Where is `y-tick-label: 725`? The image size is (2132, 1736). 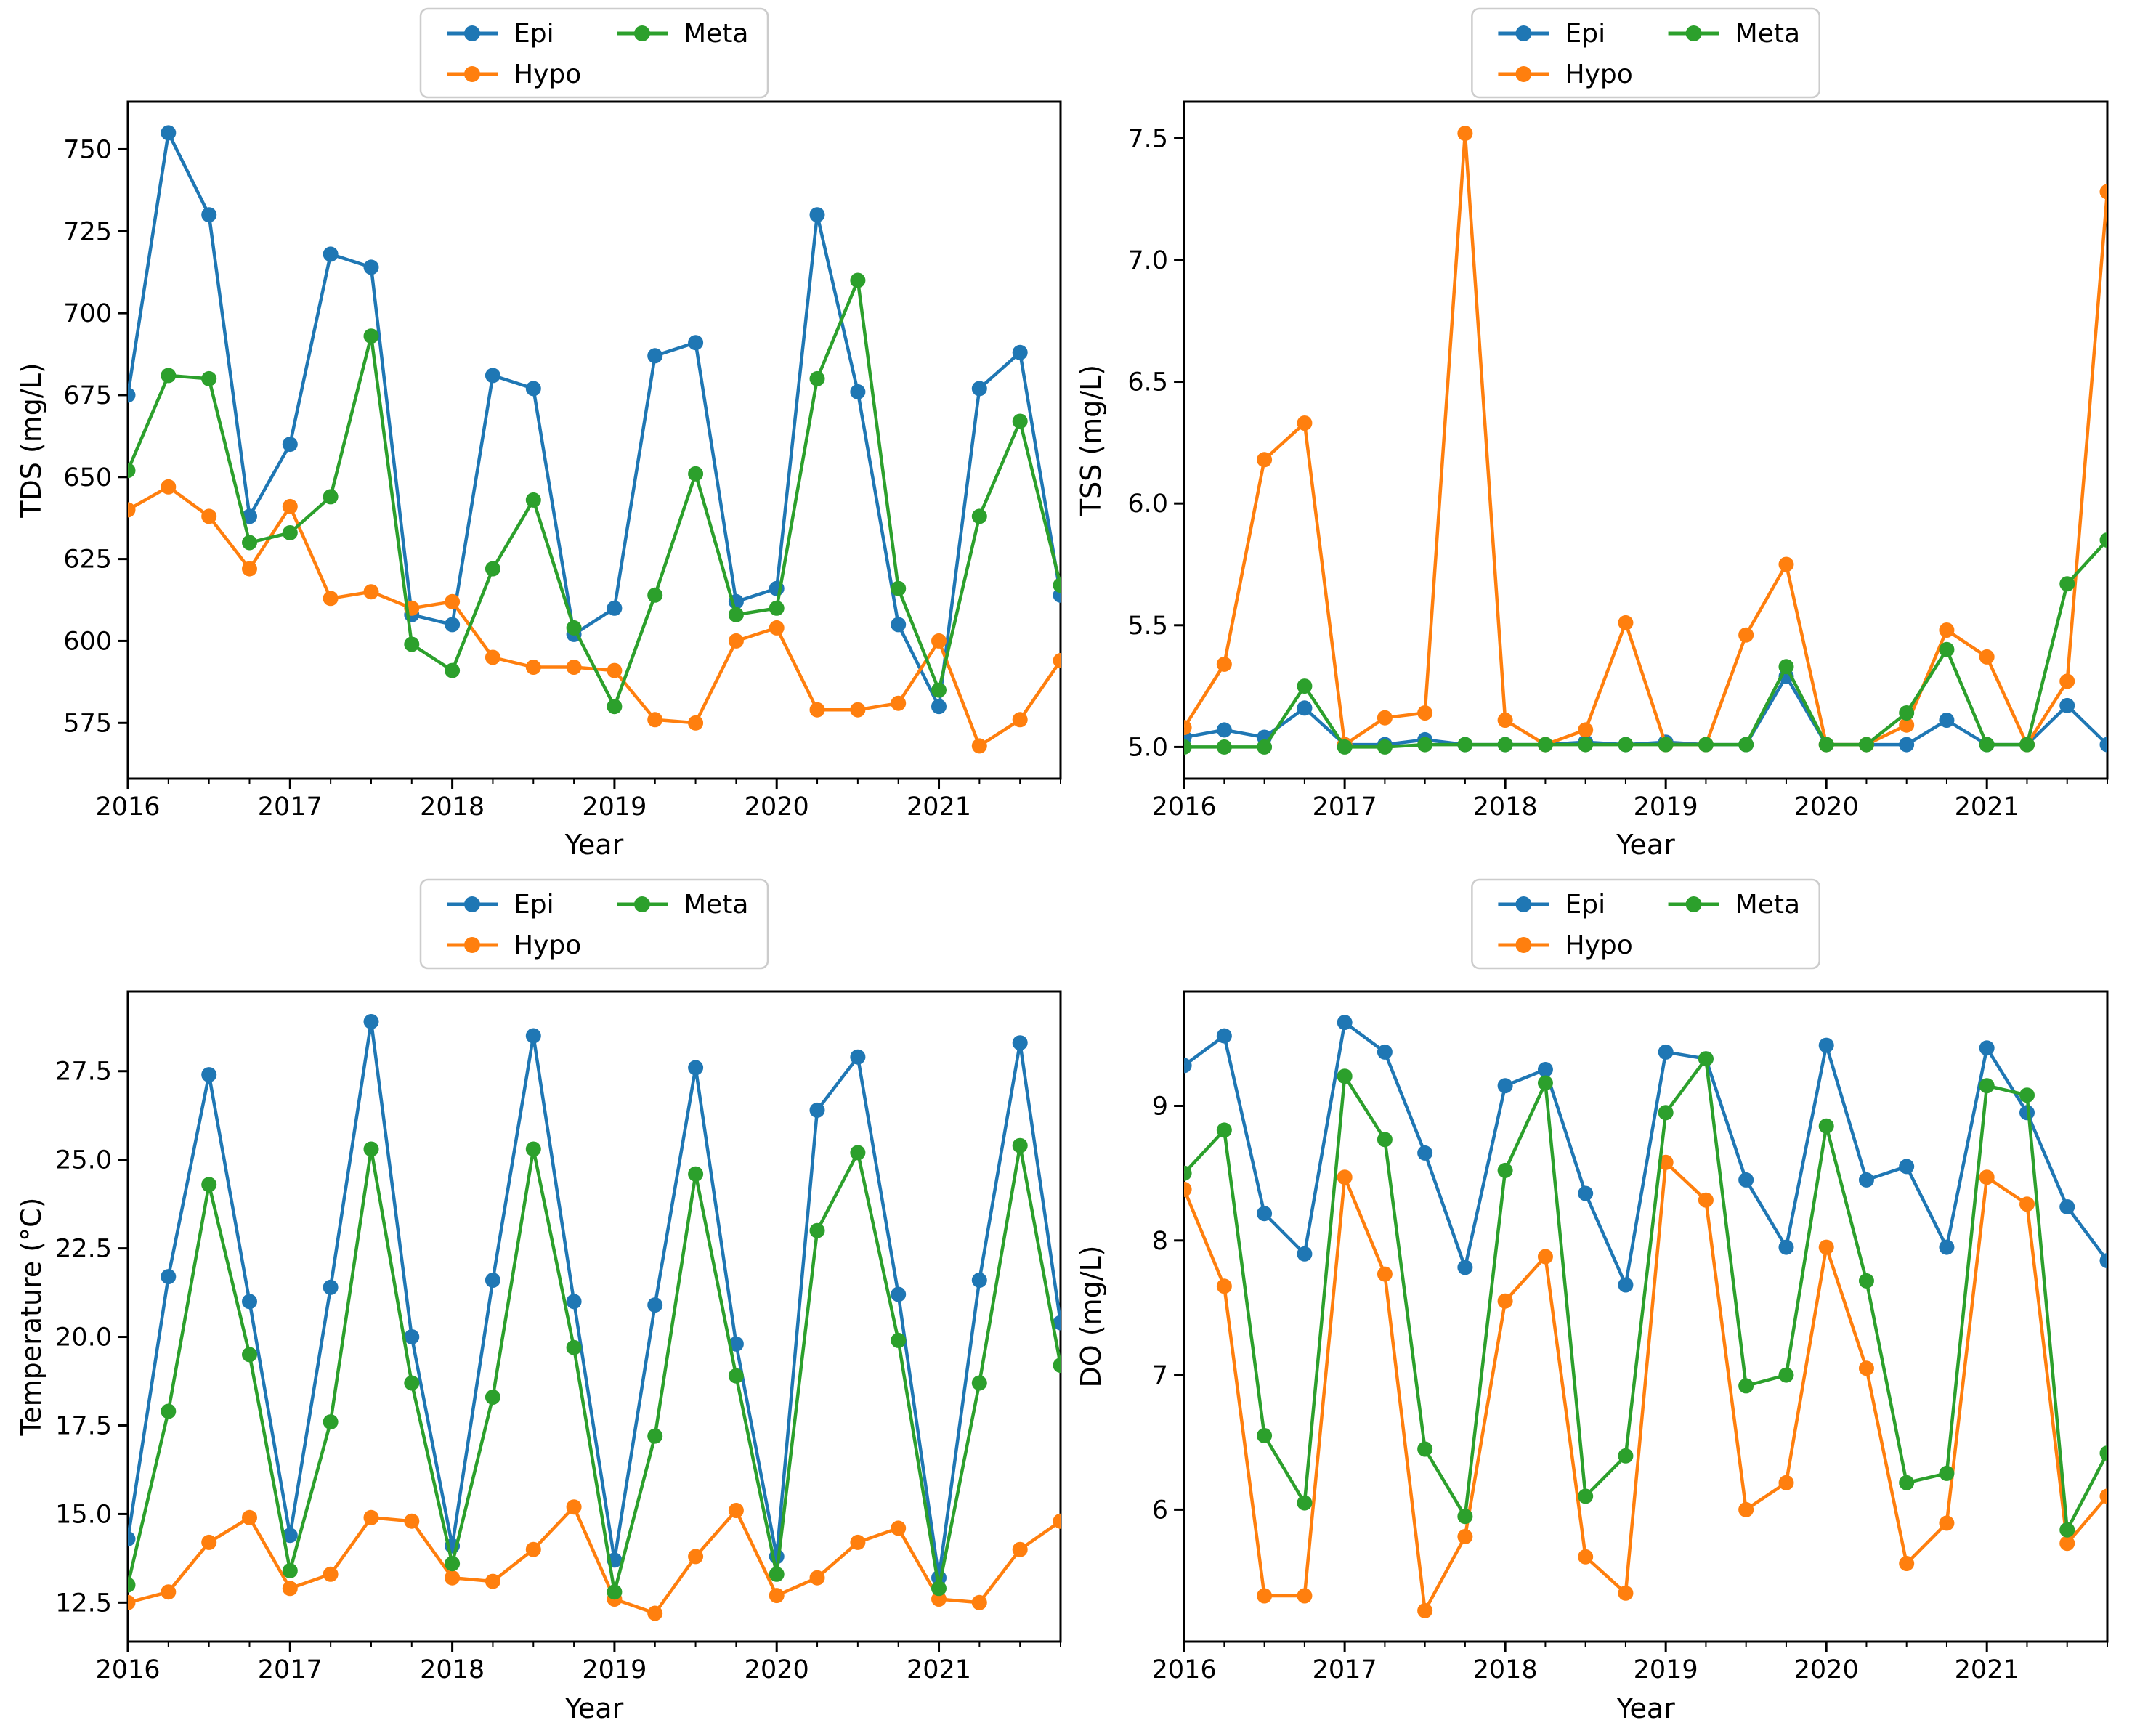 y-tick-label: 725 is located at coordinates (87, 231).